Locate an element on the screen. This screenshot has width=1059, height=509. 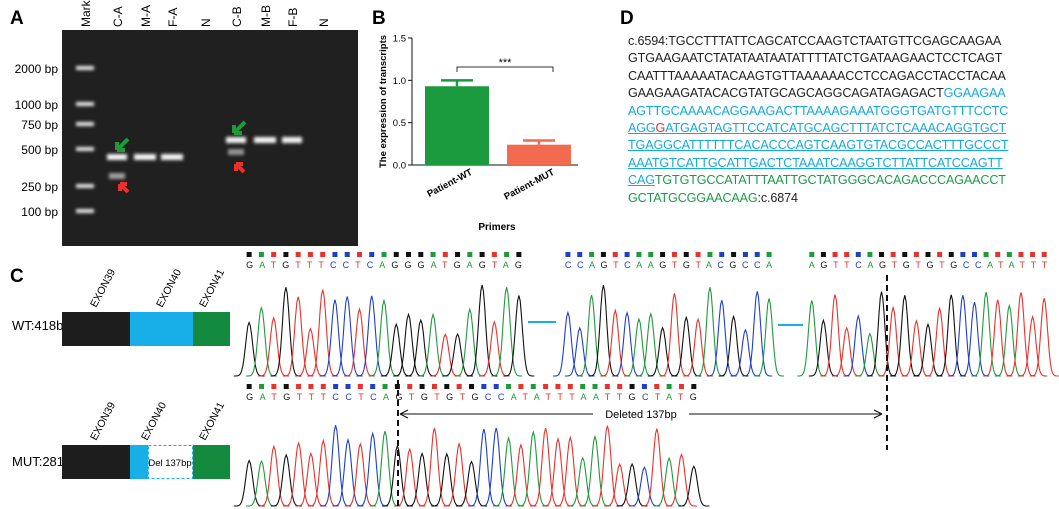
error-bar is located at coordinates (457, 83).